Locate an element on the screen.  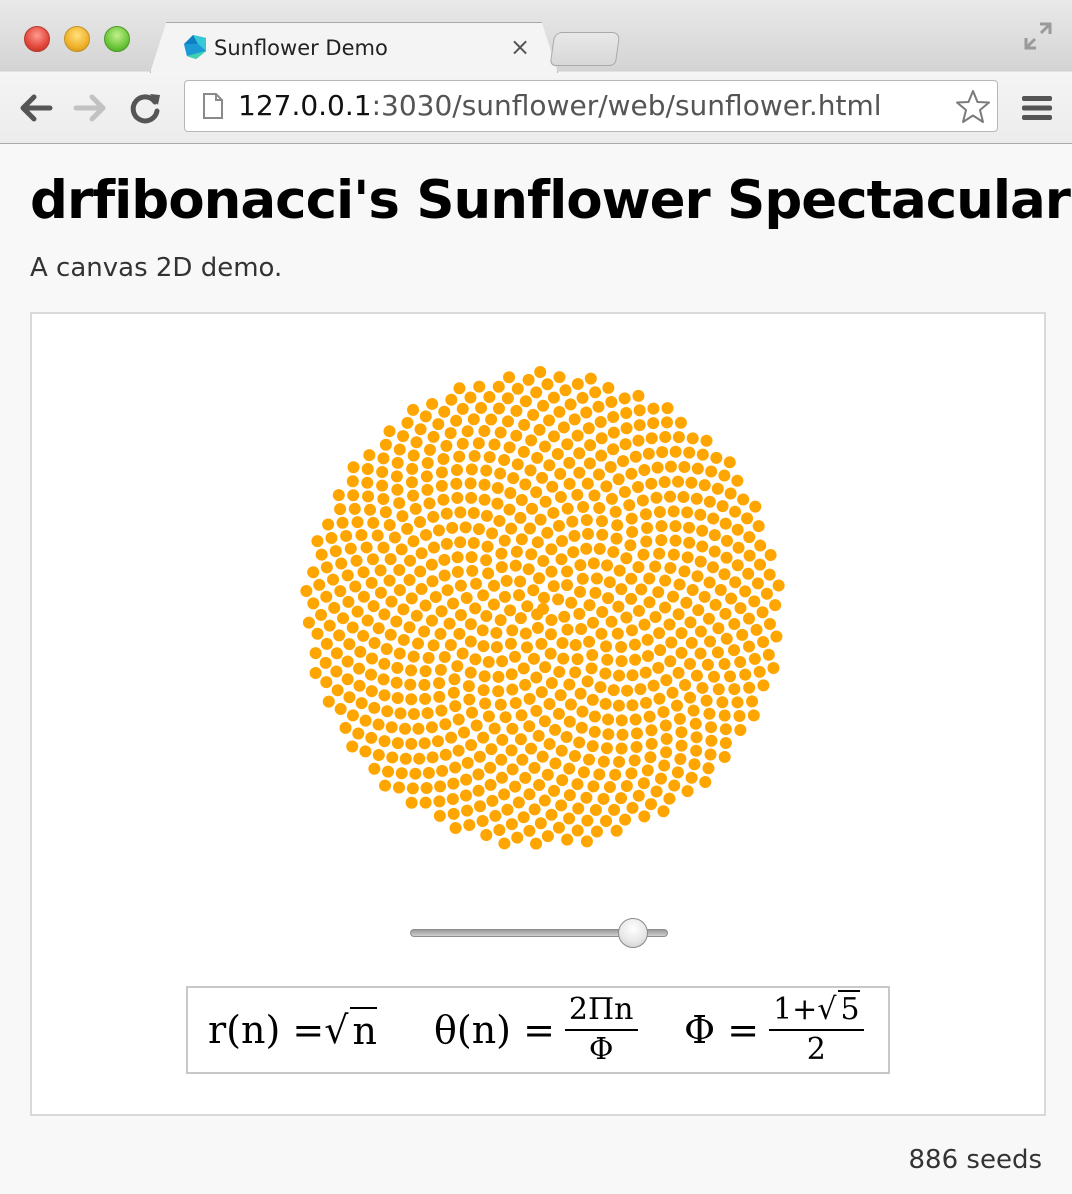
slider-track is located at coordinates (539, 933).